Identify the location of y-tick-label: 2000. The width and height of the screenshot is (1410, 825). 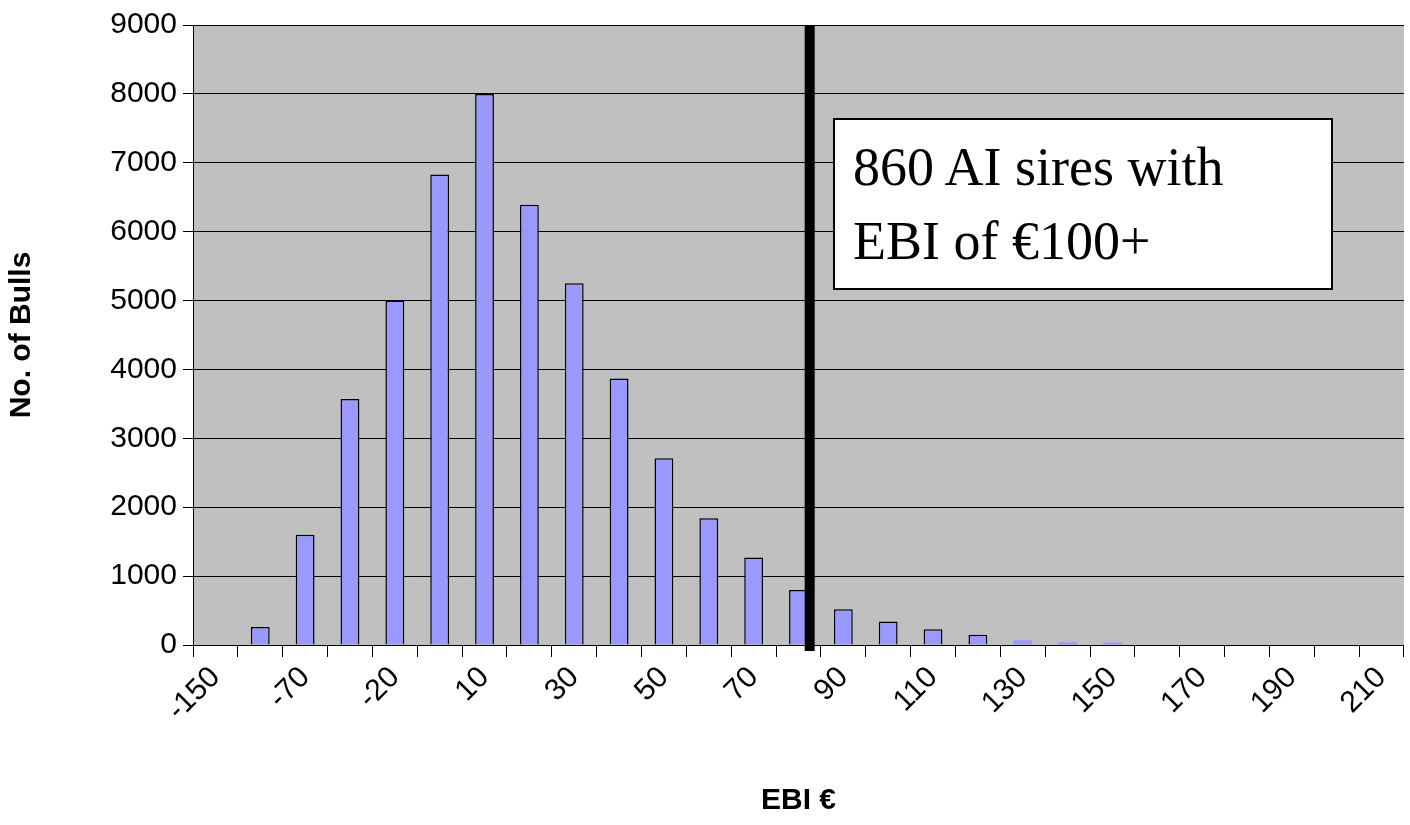
(143, 505).